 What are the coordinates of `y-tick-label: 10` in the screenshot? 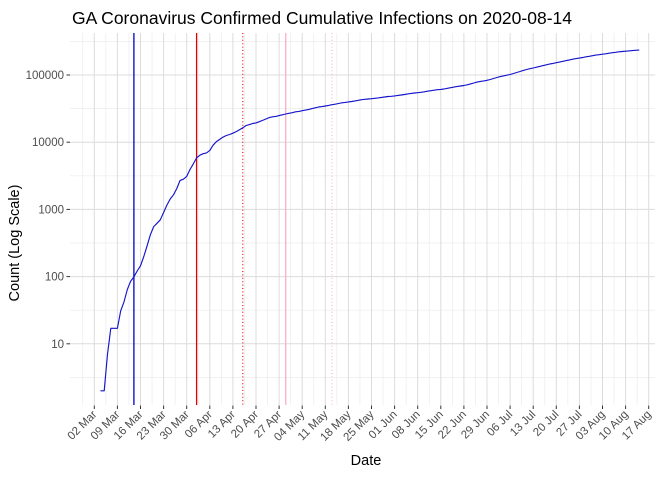 It's located at (57, 345).